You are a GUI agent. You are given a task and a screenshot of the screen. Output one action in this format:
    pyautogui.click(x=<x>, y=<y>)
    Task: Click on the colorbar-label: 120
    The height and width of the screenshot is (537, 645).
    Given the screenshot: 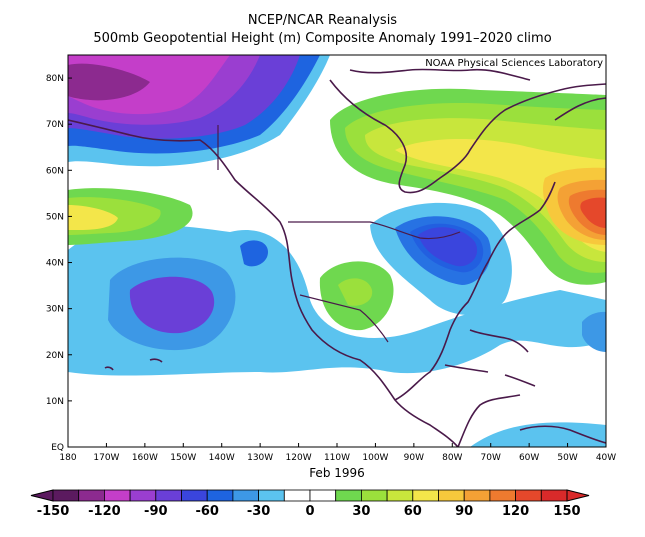 What is the action you would take?
    pyautogui.click(x=515, y=511)
    